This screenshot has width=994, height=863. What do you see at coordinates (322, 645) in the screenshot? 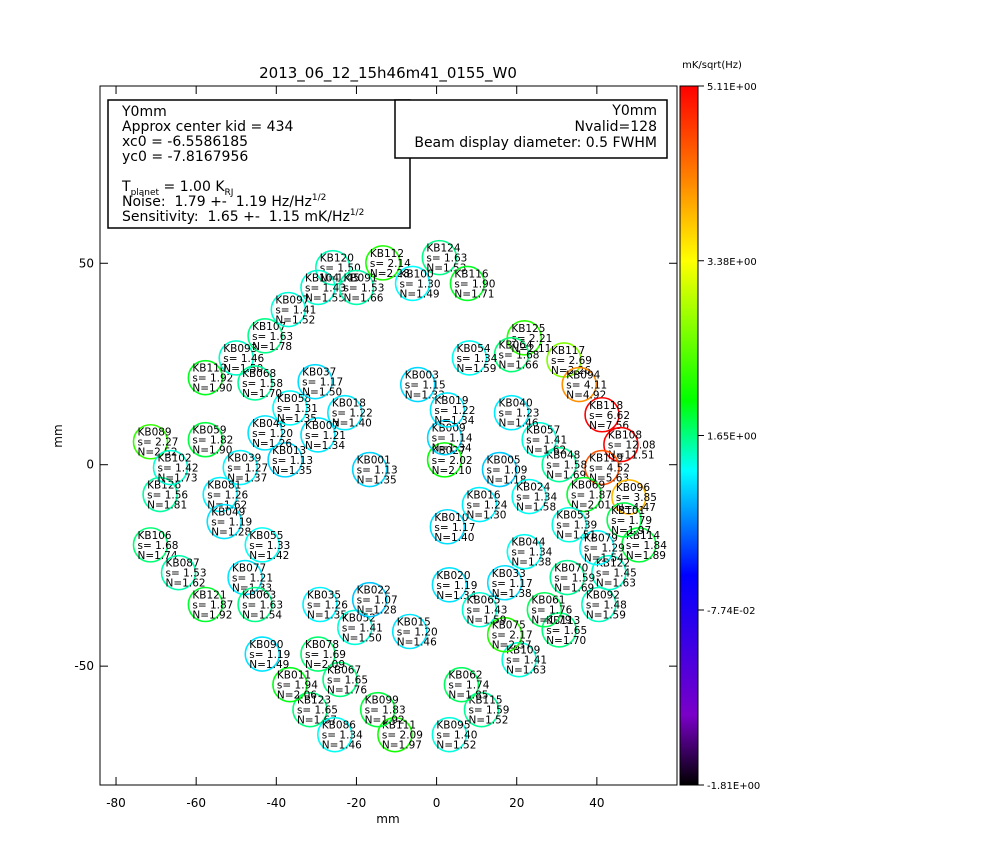
I see `detector-name: KB078` at bounding box center [322, 645].